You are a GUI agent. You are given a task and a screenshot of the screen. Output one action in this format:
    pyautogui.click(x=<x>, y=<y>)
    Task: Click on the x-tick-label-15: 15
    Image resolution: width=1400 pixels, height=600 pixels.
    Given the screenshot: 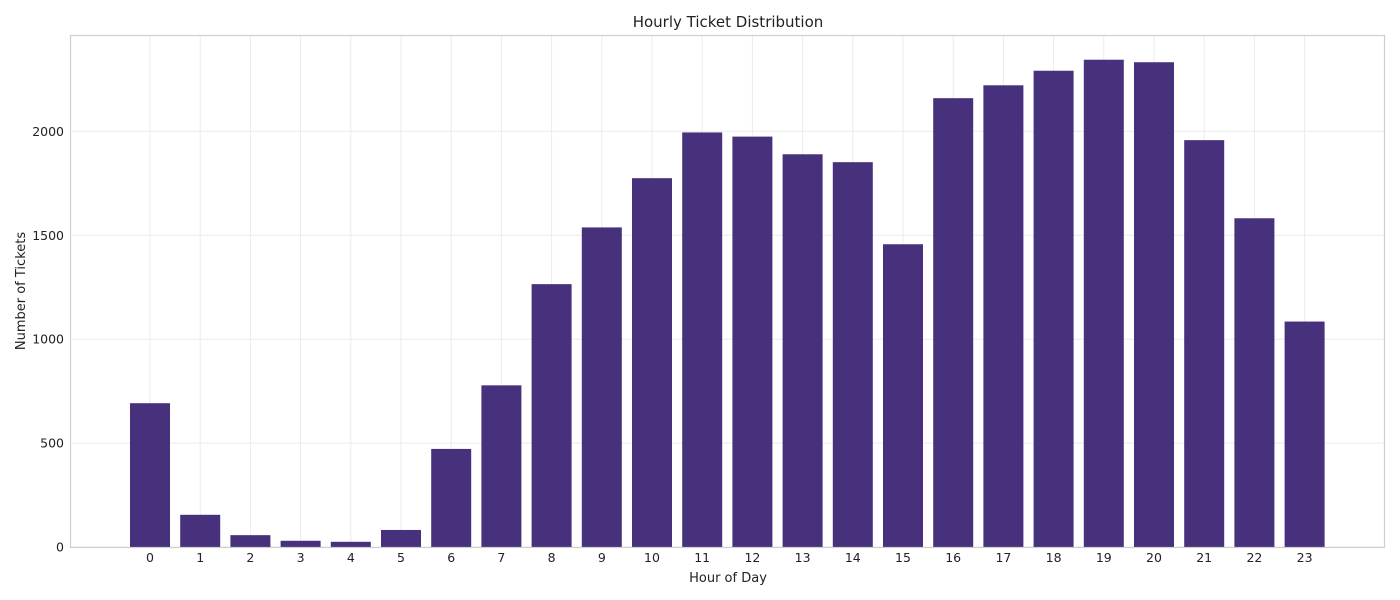 What is the action you would take?
    pyautogui.click(x=903, y=557)
    